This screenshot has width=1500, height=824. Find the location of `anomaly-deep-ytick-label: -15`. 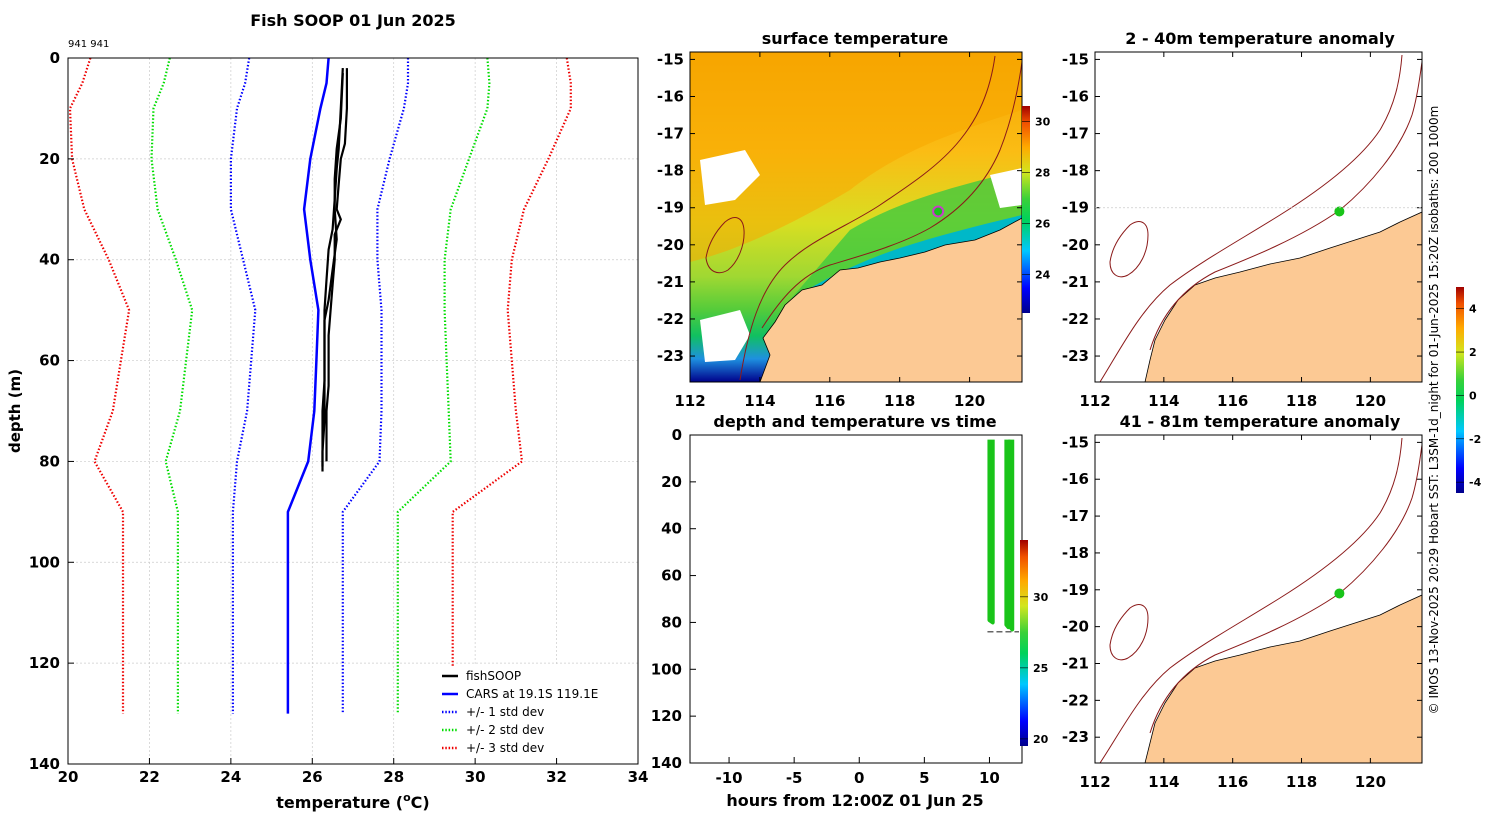

anomaly-deep-ytick-label: -15 is located at coordinates (1075, 442).